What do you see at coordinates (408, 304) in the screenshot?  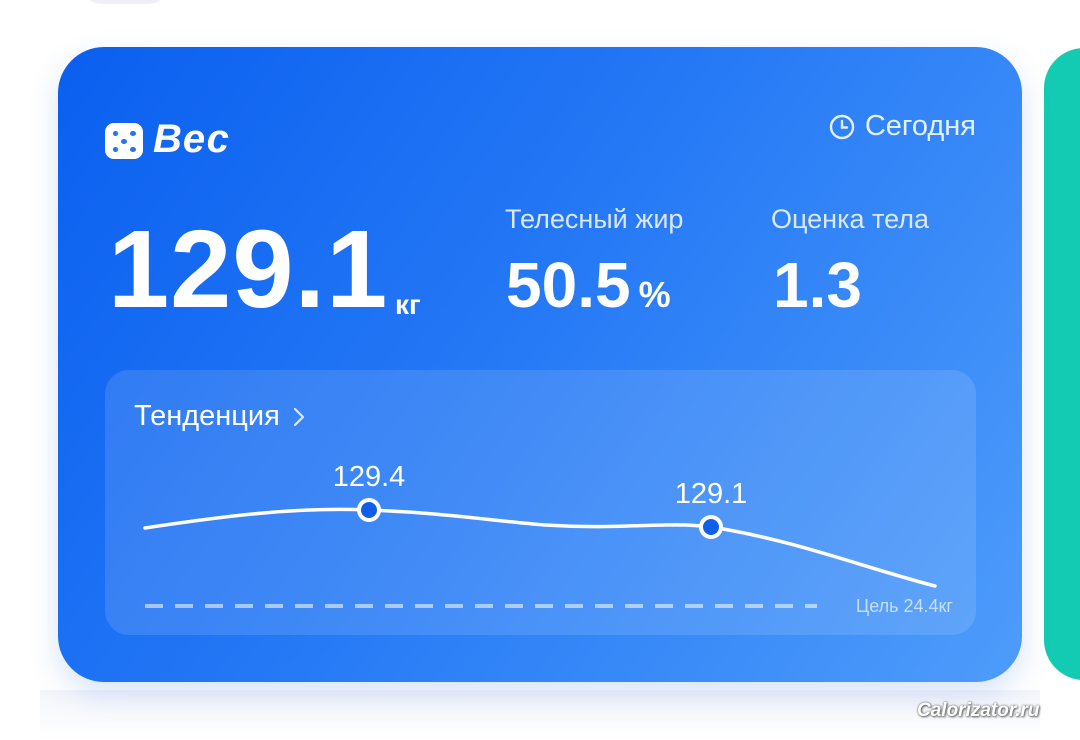 I see `weight-unit: кг` at bounding box center [408, 304].